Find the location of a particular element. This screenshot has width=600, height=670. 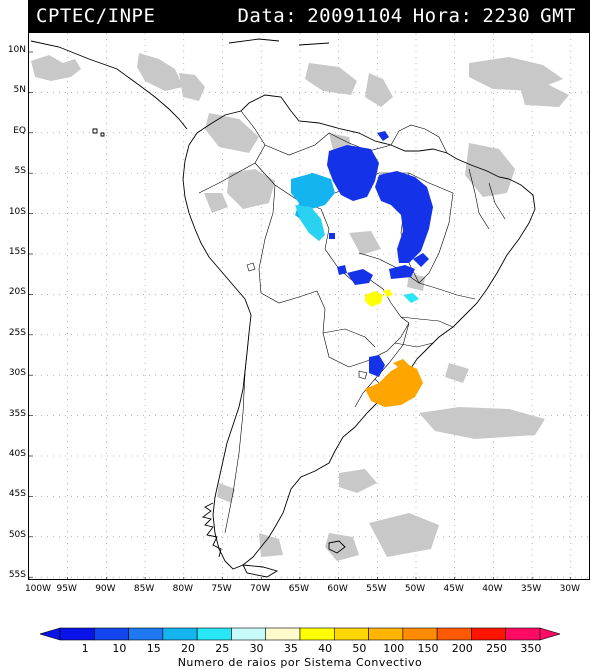

longitude-label: 55W is located at coordinates (376, 589).